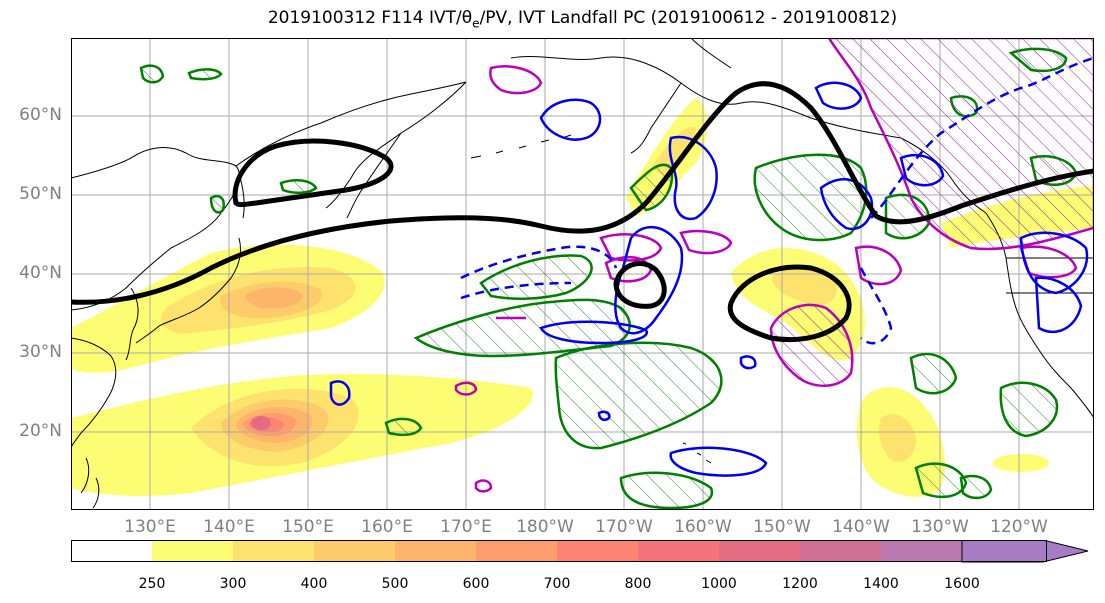 The height and width of the screenshot is (603, 1105). I want to click on lon-label-160w: 160°W, so click(703, 527).